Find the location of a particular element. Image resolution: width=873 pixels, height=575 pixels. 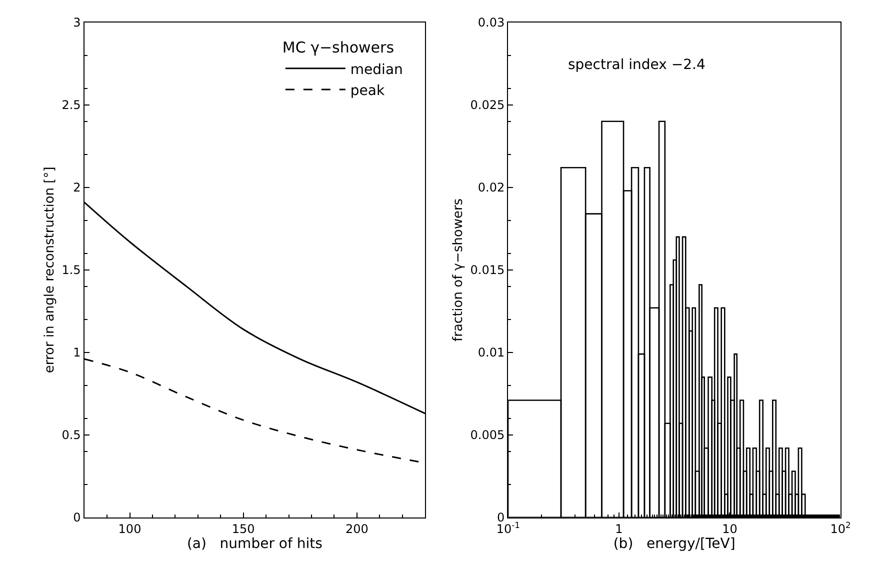

y-tick-label: 1.5 is located at coordinates (71, 270).